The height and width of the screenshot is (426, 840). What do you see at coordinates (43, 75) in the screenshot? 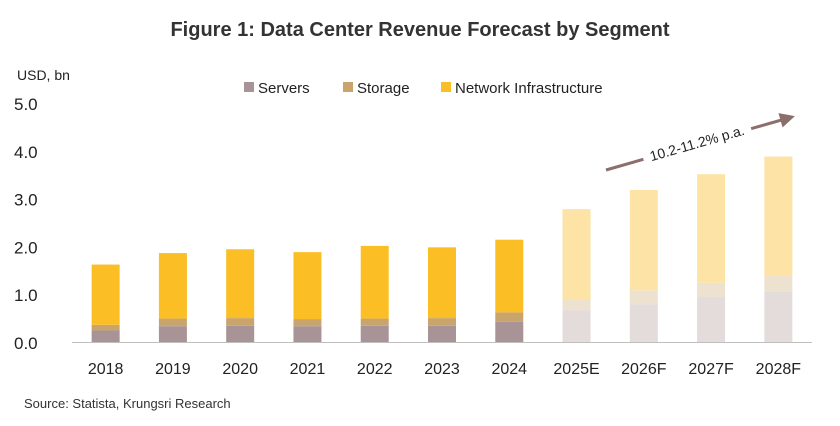
I see `y-axis-label: USD, bn` at bounding box center [43, 75].